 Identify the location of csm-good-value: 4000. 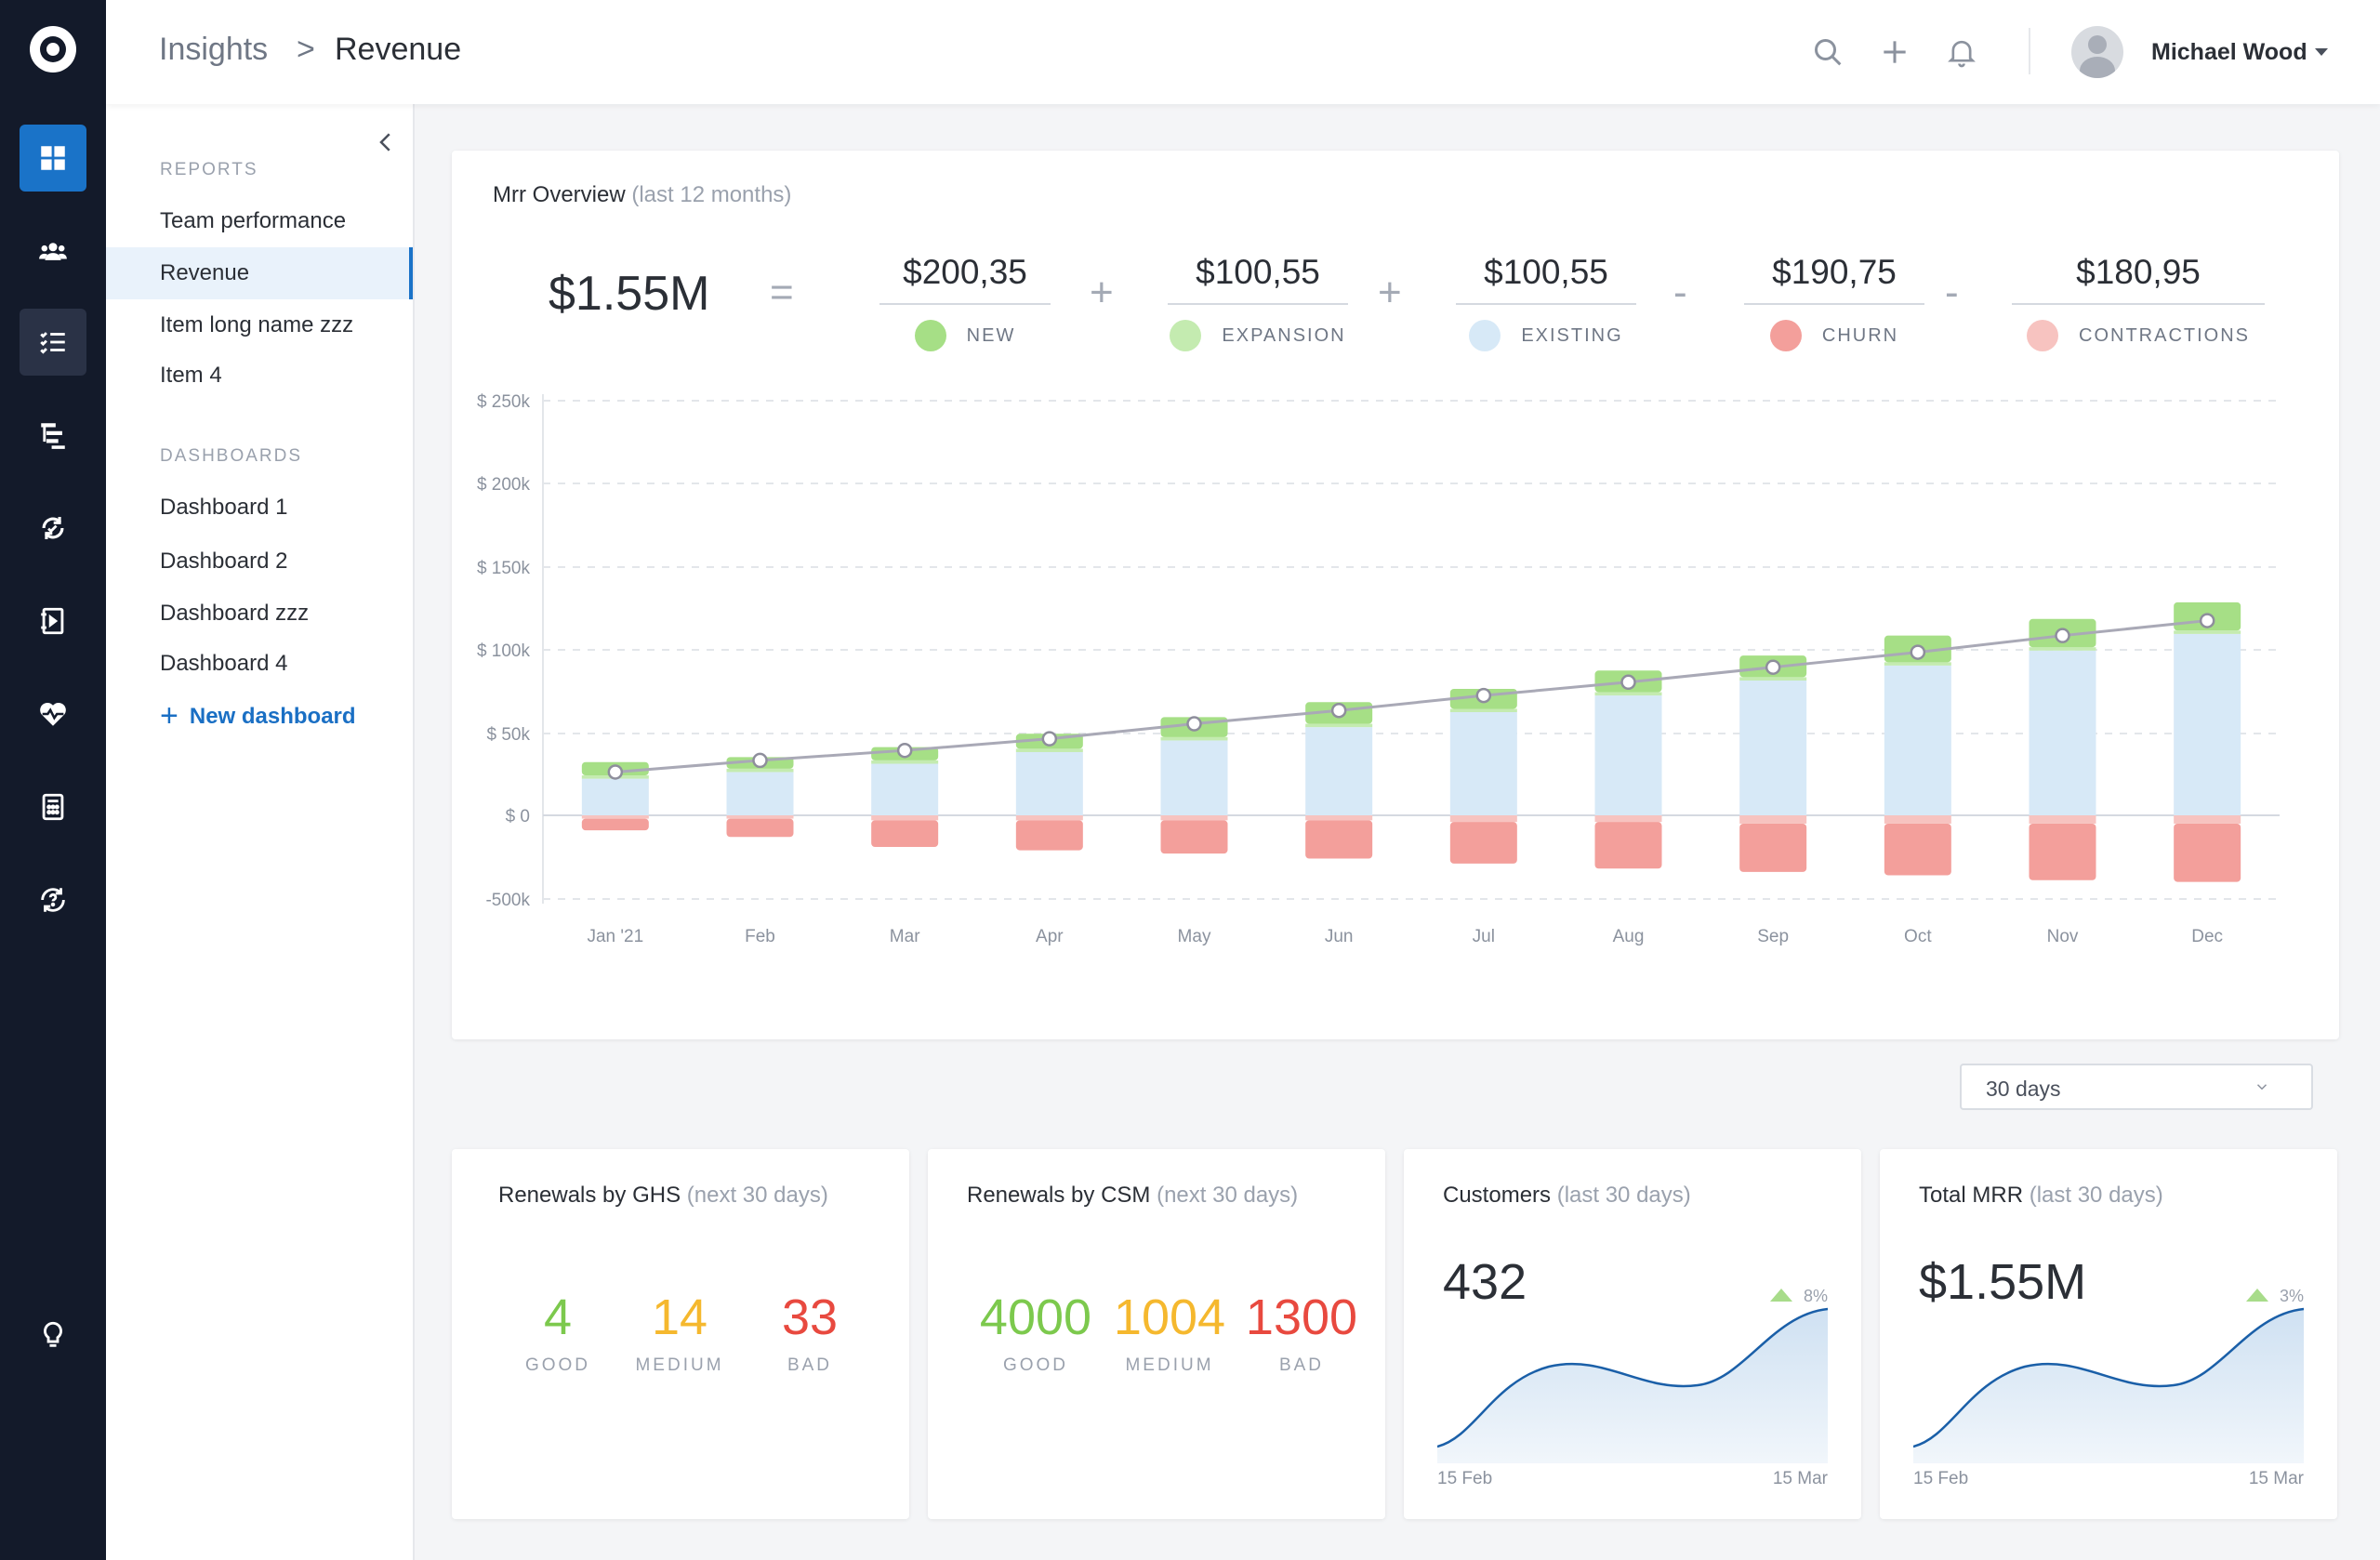
(1035, 1317).